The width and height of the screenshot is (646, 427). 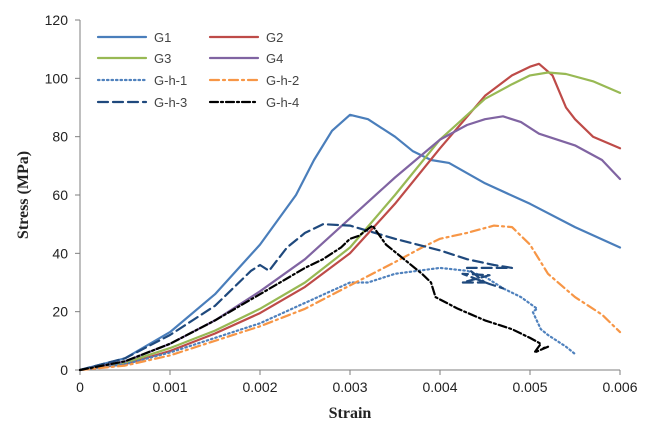 I want to click on legend: G1 G2 G3 G4 G-h-1 G-h-2 G-h-3 G-h-4, so click(x=197, y=70).